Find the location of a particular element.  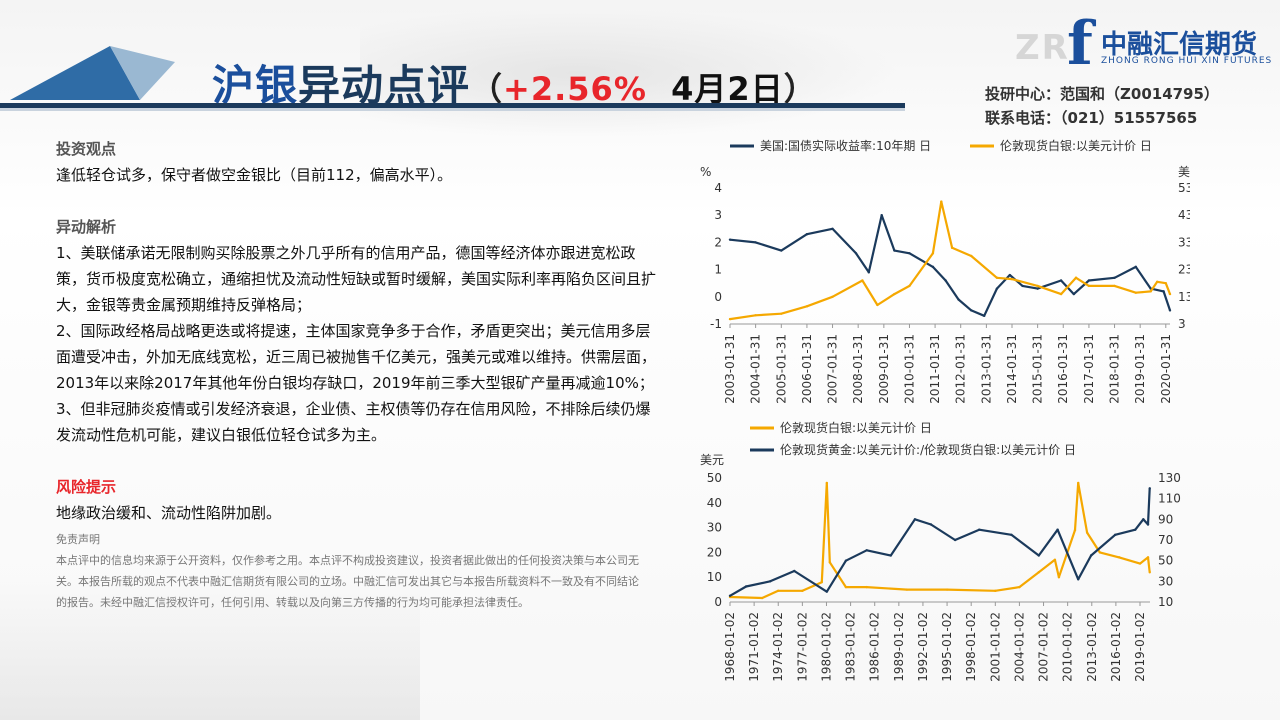

logo-company-name: 中融汇信期货 is located at coordinates (1179, 45).